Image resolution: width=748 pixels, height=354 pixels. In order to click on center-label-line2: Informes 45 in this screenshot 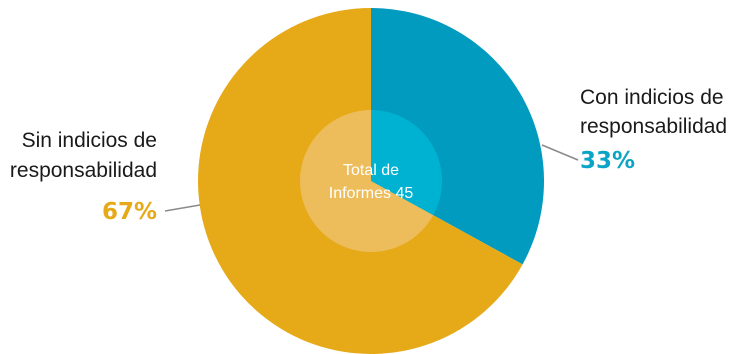, I will do `click(371, 193)`.